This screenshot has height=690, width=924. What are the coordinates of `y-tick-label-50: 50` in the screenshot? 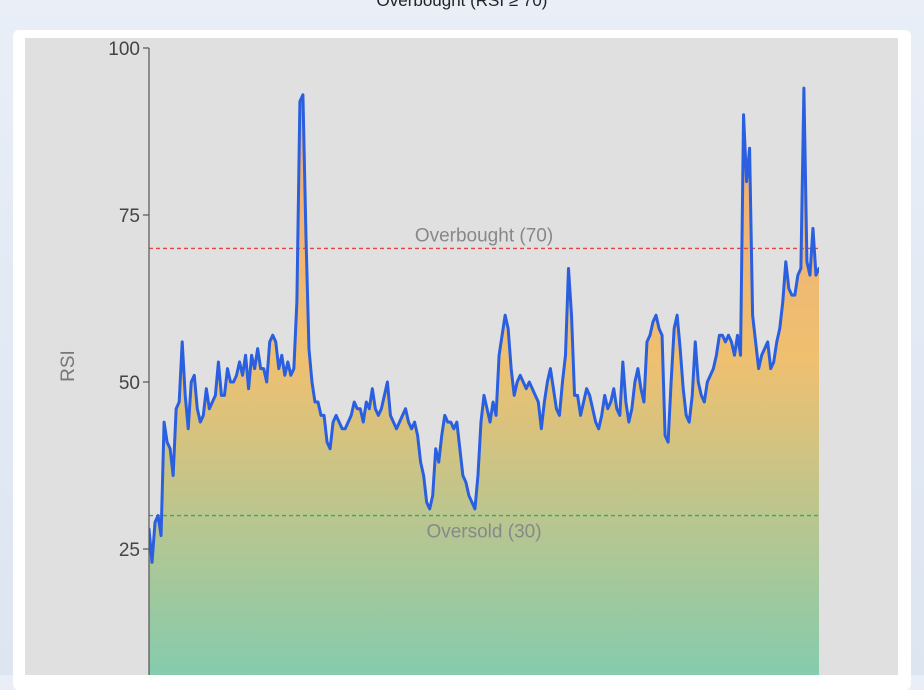 It's located at (129, 383).